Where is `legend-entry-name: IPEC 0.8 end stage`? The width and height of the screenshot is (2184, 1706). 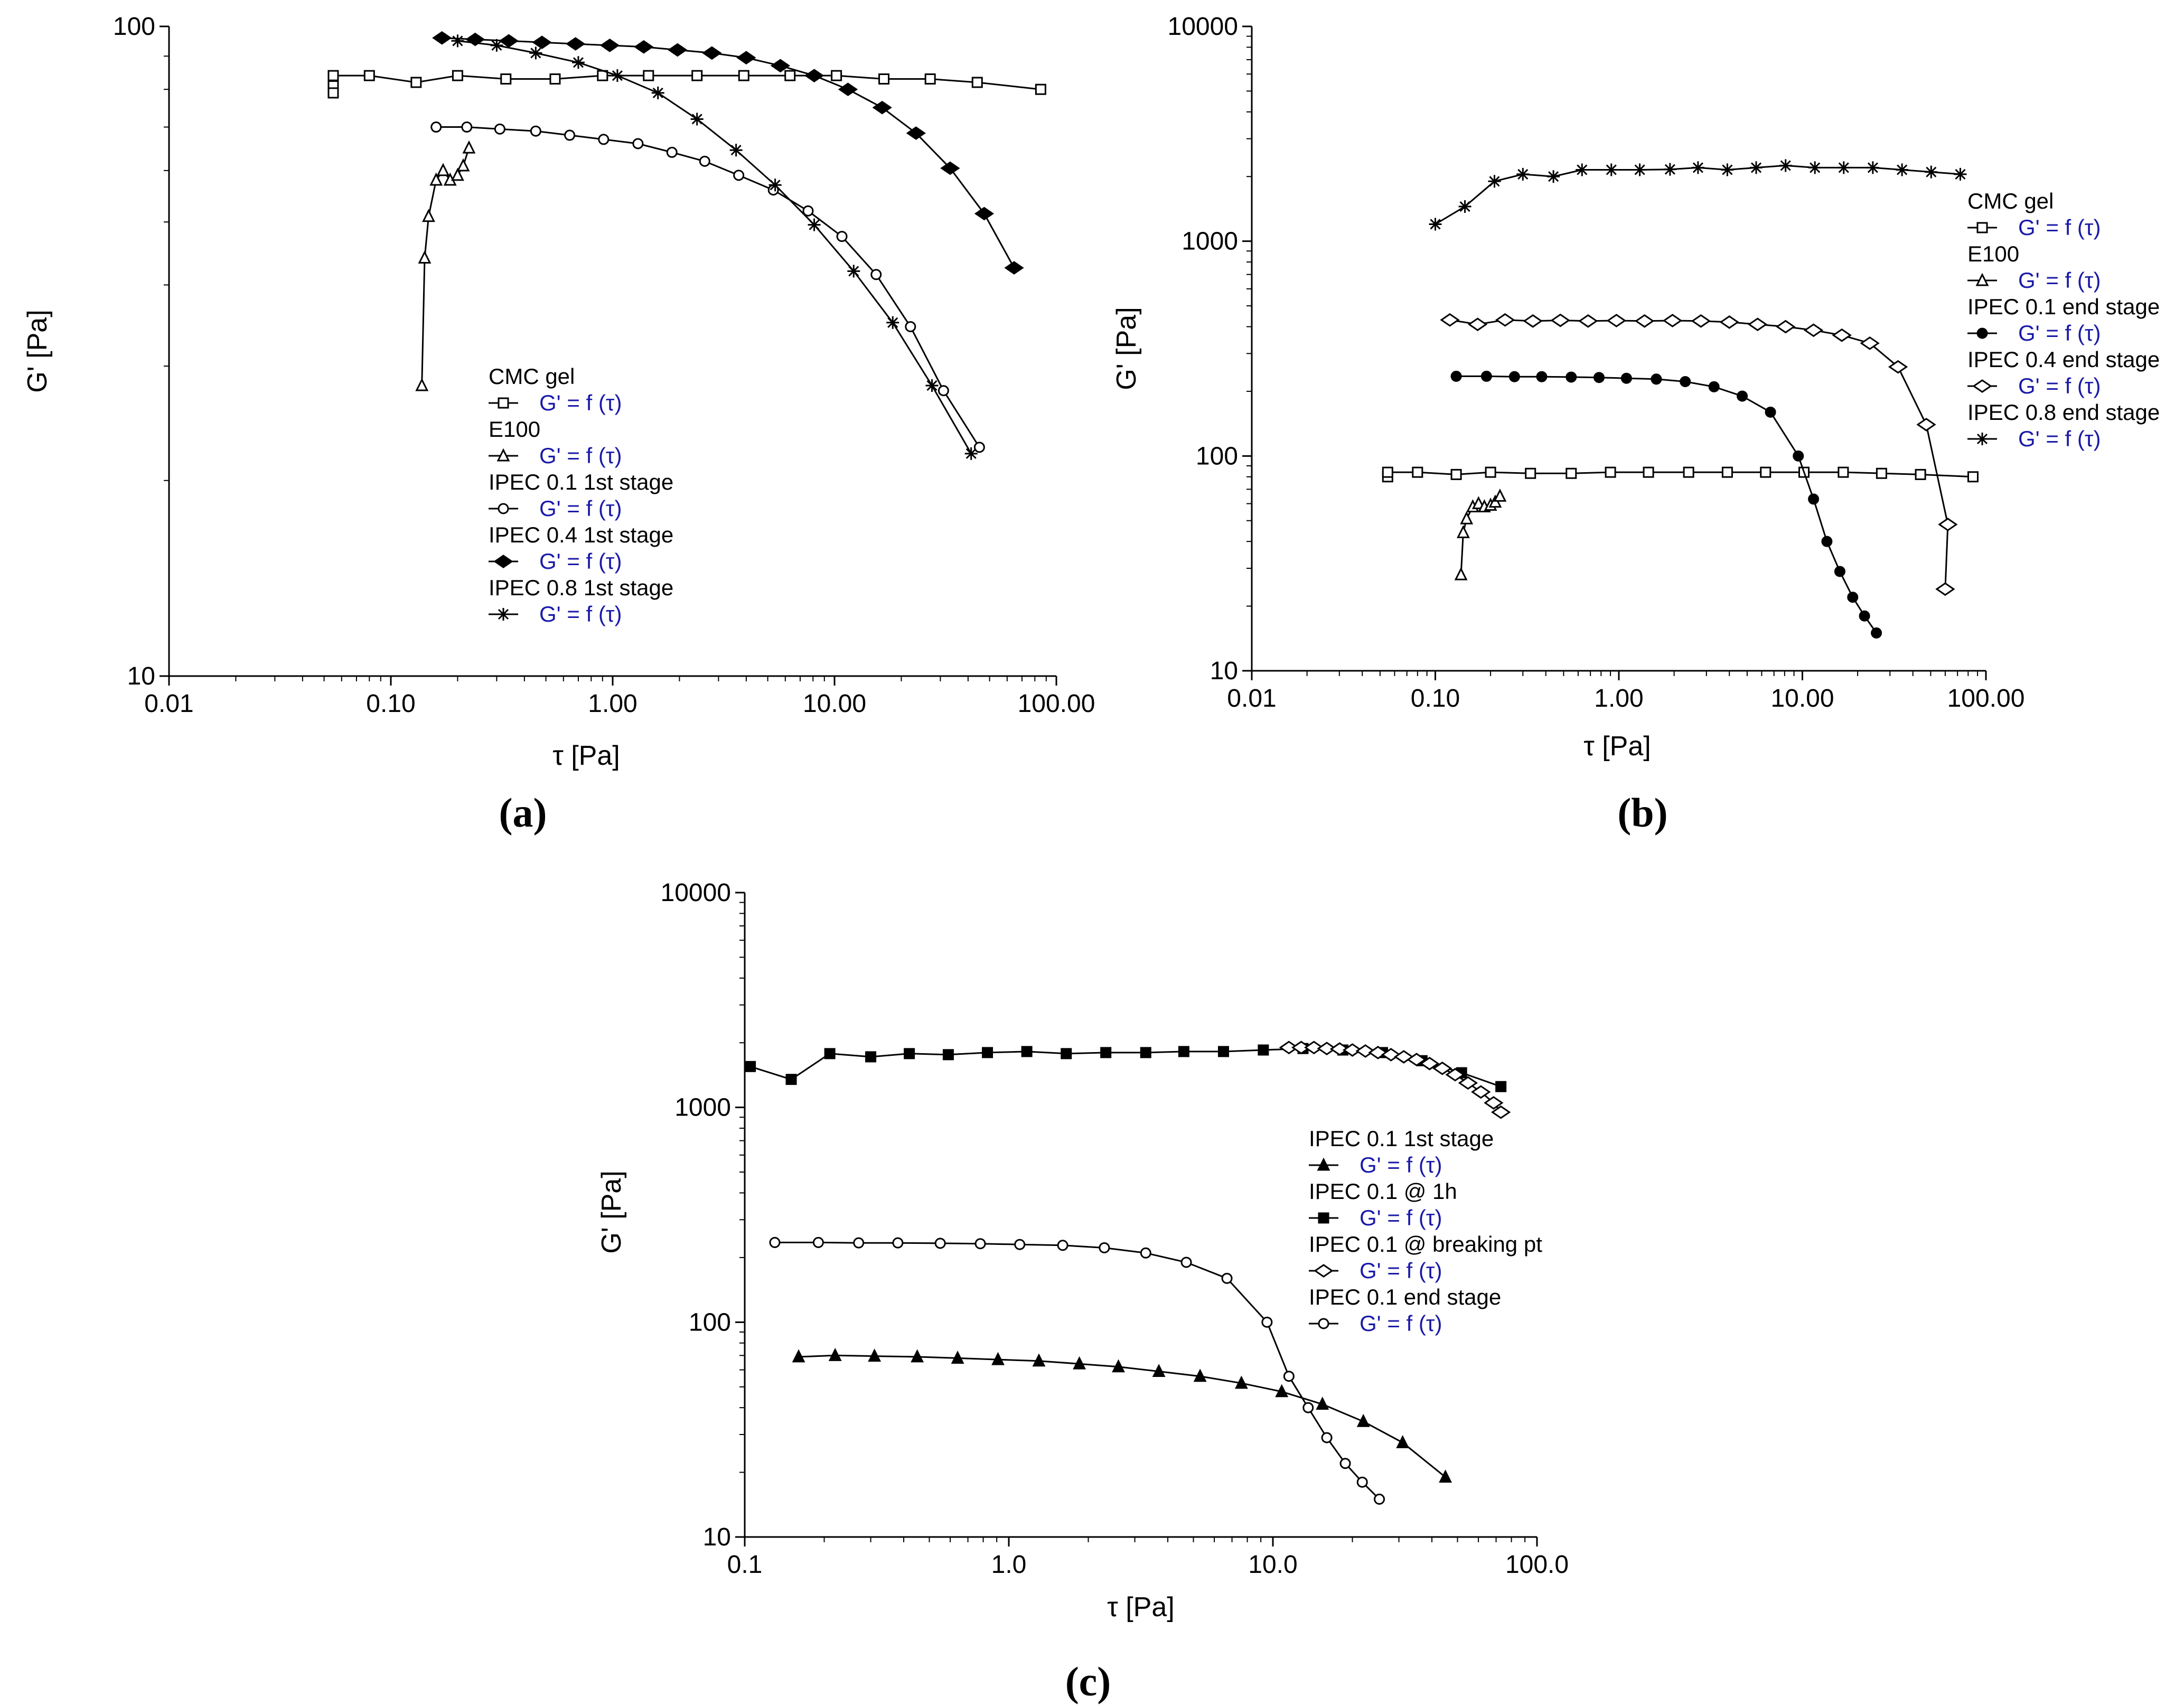
legend-entry-name: IPEC 0.8 end stage is located at coordinates (2063, 412).